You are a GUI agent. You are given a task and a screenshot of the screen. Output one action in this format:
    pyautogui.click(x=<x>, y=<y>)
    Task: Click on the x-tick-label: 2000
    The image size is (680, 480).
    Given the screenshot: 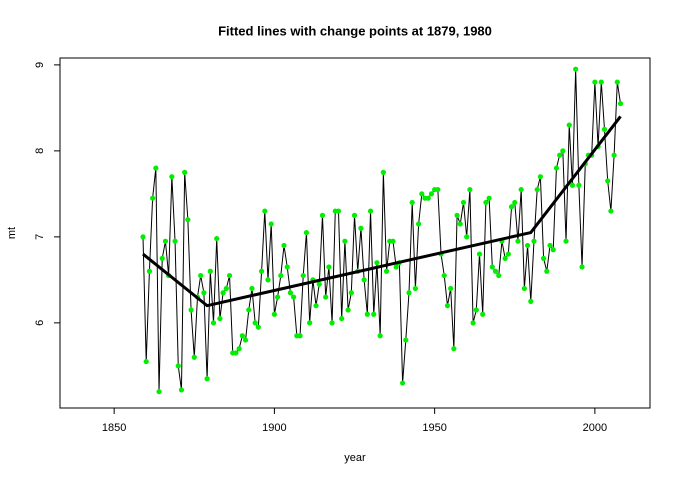 What is the action you would take?
    pyautogui.click(x=595, y=428)
    